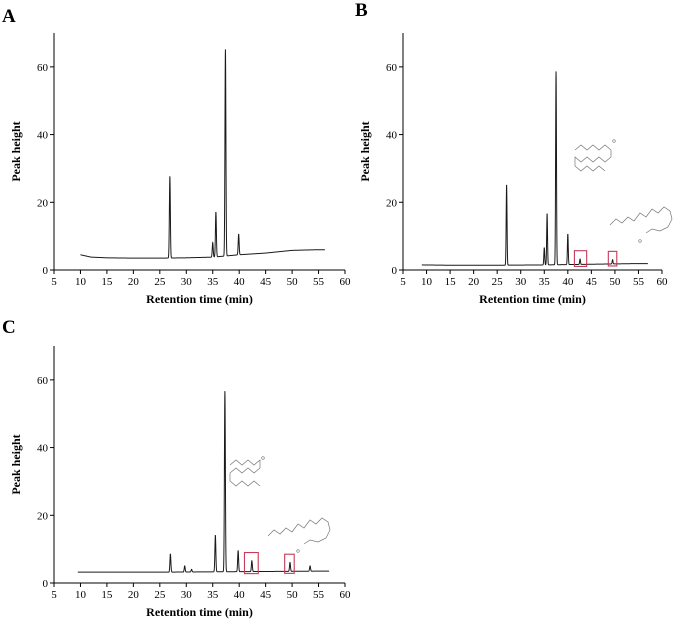 This screenshot has height=625, width=691. I want to click on panel-label: A, so click(9, 16).